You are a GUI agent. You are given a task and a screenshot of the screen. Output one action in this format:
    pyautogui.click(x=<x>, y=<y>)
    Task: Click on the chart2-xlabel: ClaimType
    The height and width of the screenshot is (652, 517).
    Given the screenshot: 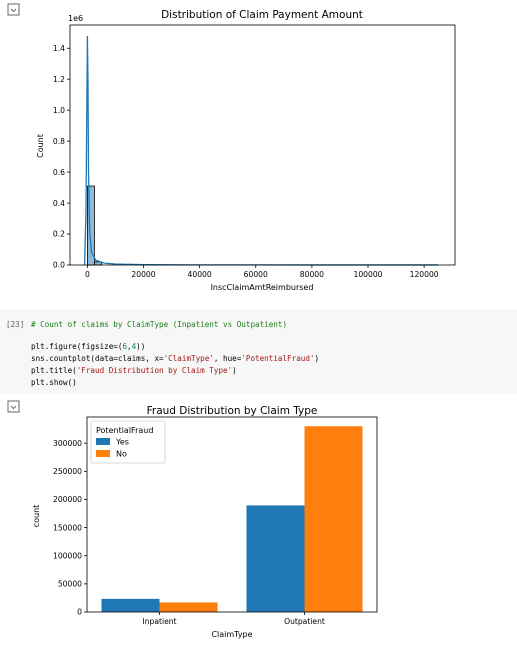 What is the action you would take?
    pyautogui.click(x=231, y=634)
    